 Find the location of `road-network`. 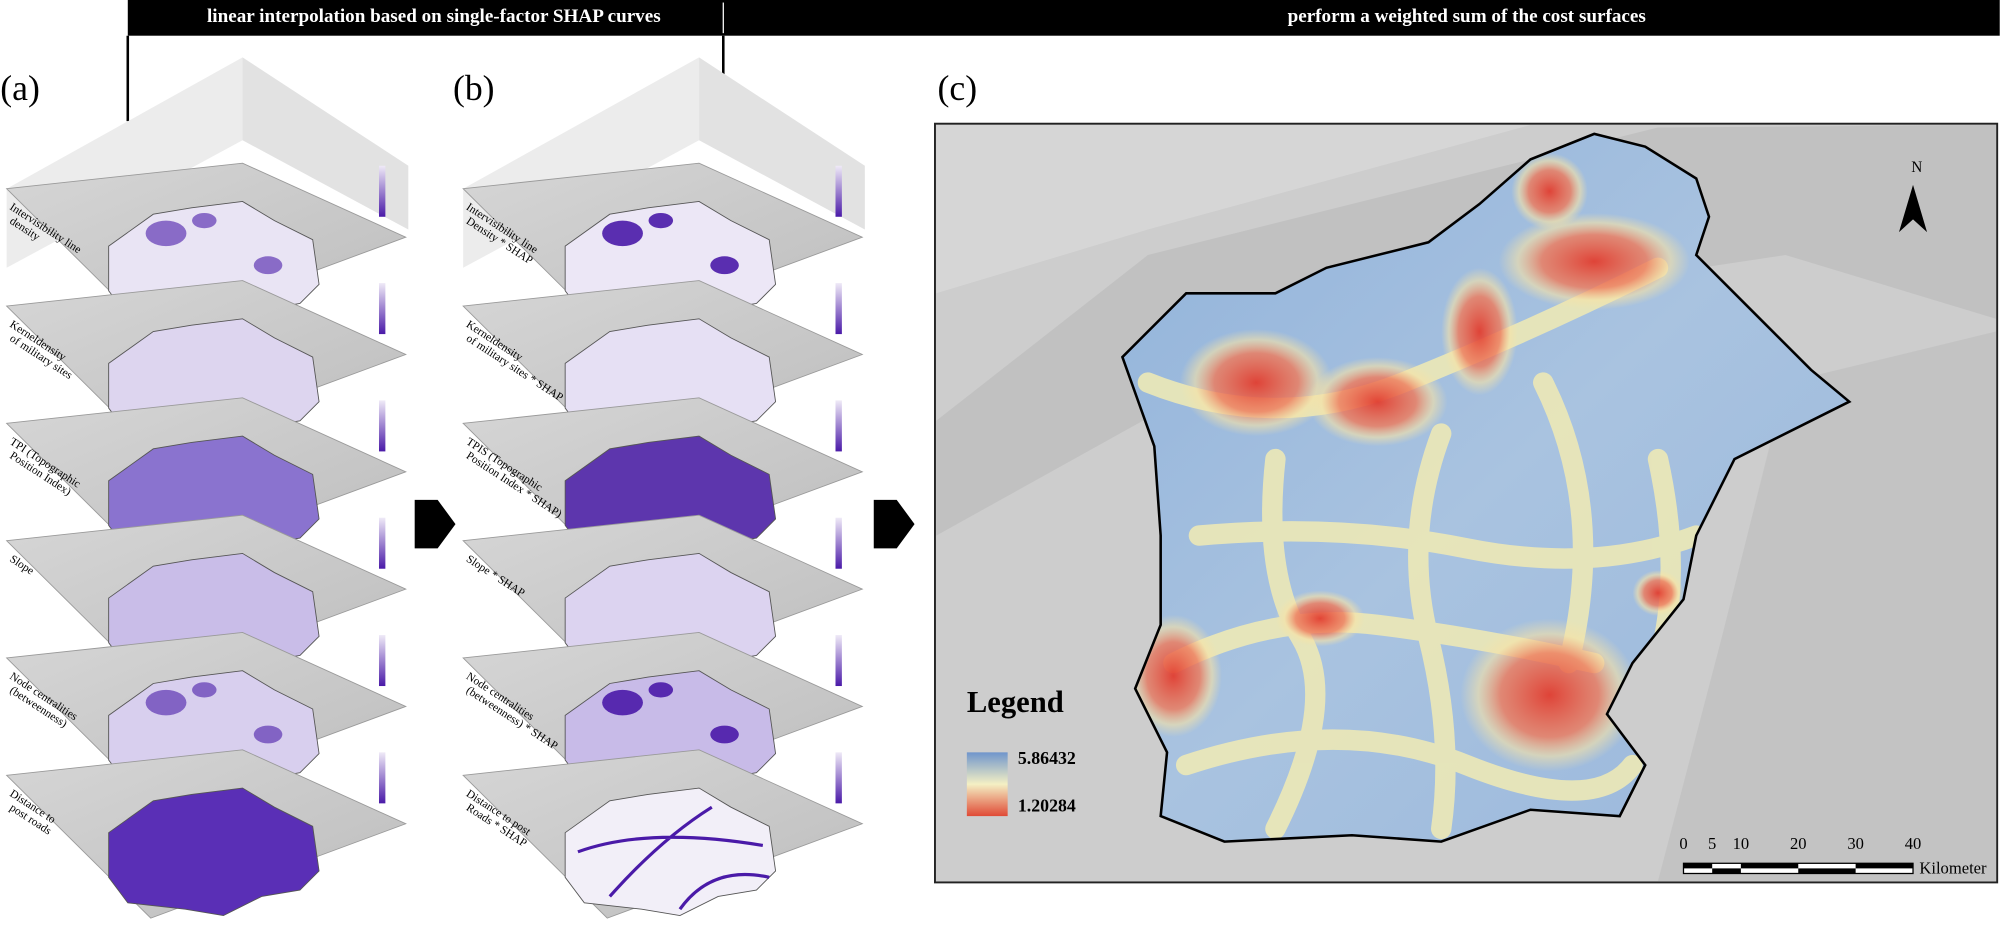

road-network is located at coordinates (673, 858).